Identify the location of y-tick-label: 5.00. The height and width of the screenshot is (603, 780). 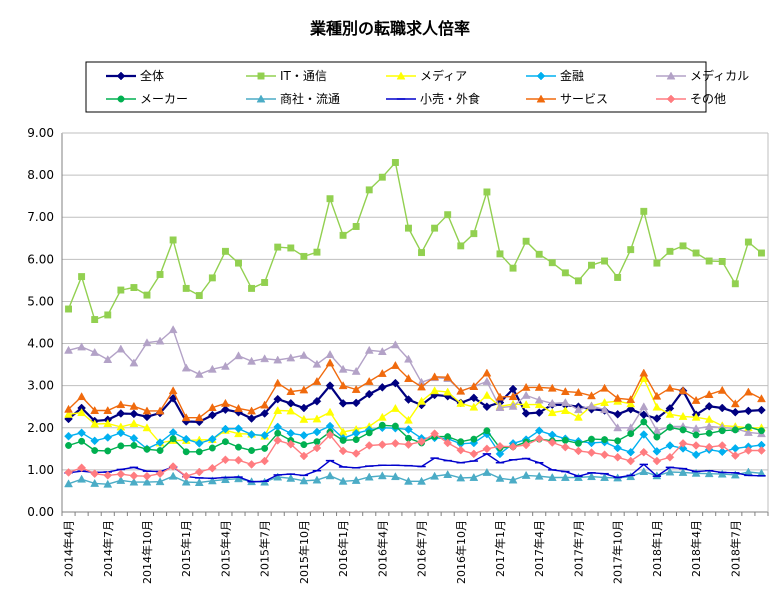
(40, 301).